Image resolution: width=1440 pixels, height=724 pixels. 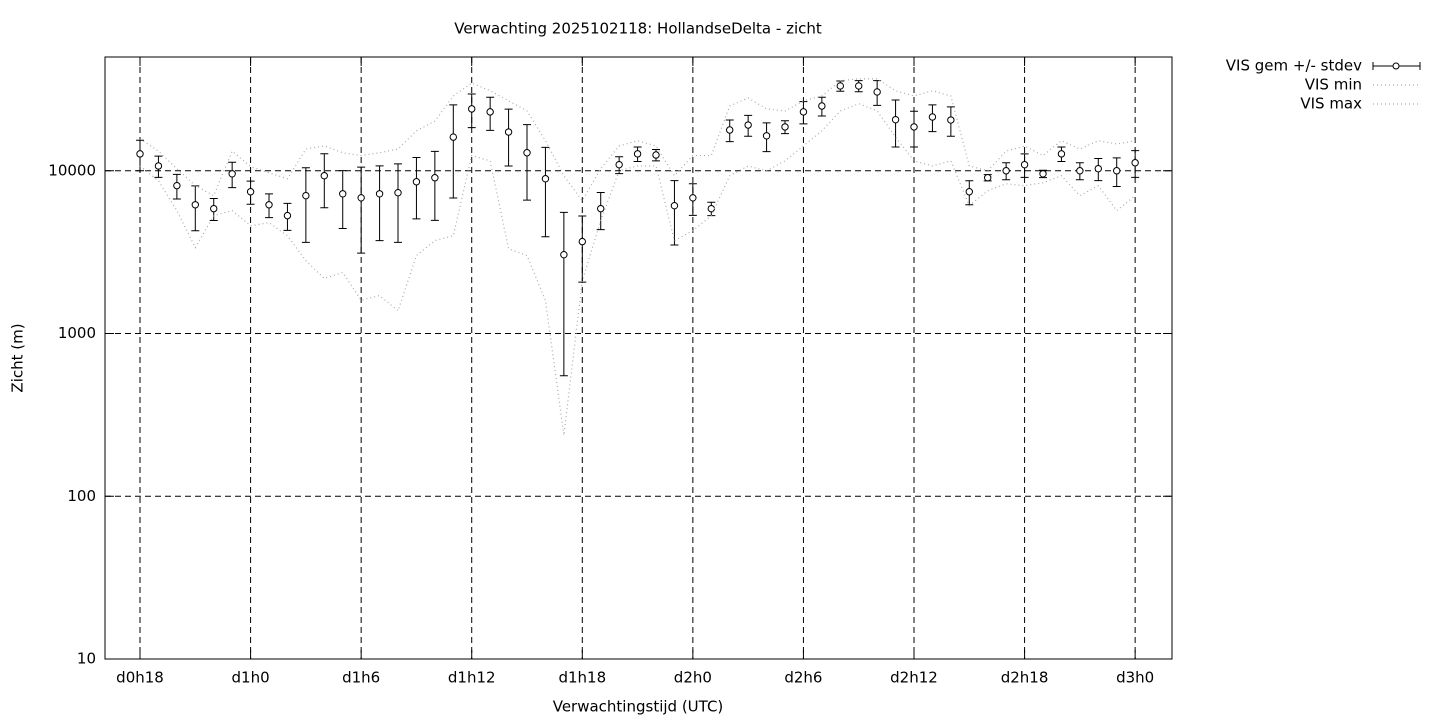 What do you see at coordinates (72, 170) in the screenshot?
I see `y-tick-label: 10000` at bounding box center [72, 170].